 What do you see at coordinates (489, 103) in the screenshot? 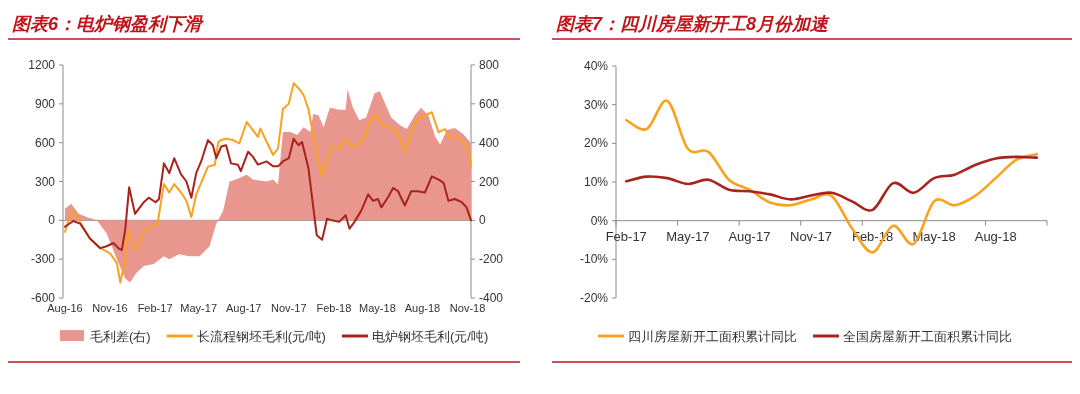
I see `y2-tick-label: 600` at bounding box center [489, 103].